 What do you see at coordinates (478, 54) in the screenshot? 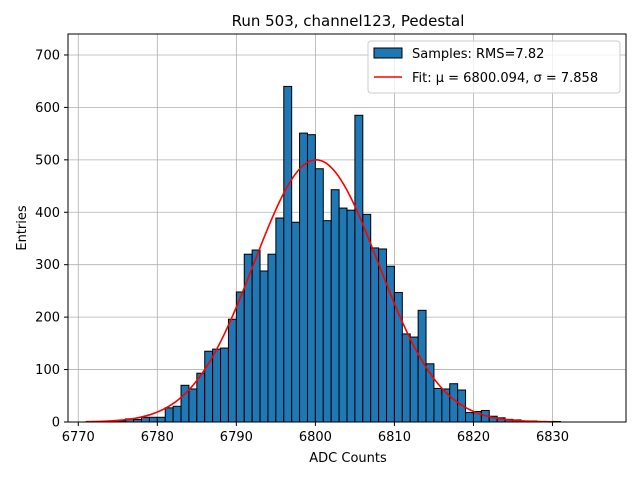
I see `legend-histogram-label: Samples: RMS=7.82` at bounding box center [478, 54].